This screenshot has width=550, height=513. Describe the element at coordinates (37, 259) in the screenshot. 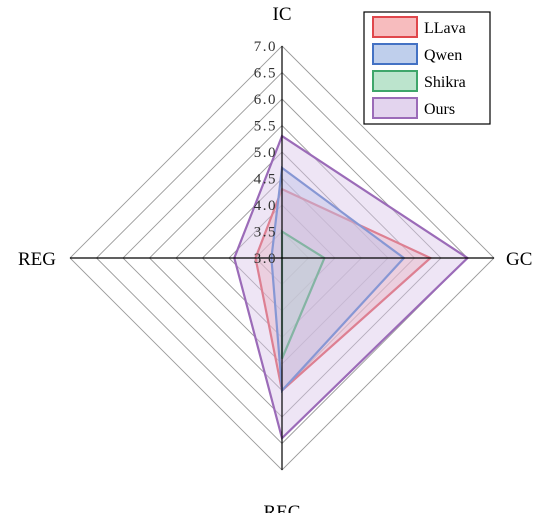

I see `axis-label-reg: REG` at that location.